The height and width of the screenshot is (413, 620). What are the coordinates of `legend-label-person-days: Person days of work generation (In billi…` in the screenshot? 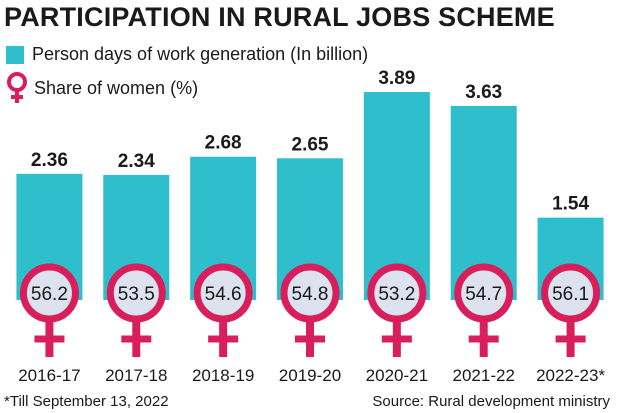 It's located at (200, 54).